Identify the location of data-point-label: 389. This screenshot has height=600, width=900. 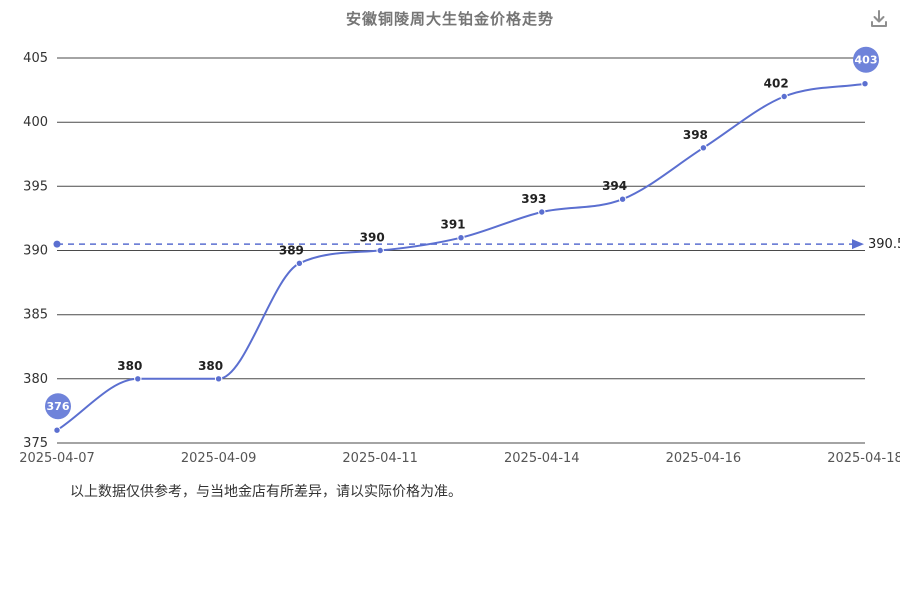
(291, 250).